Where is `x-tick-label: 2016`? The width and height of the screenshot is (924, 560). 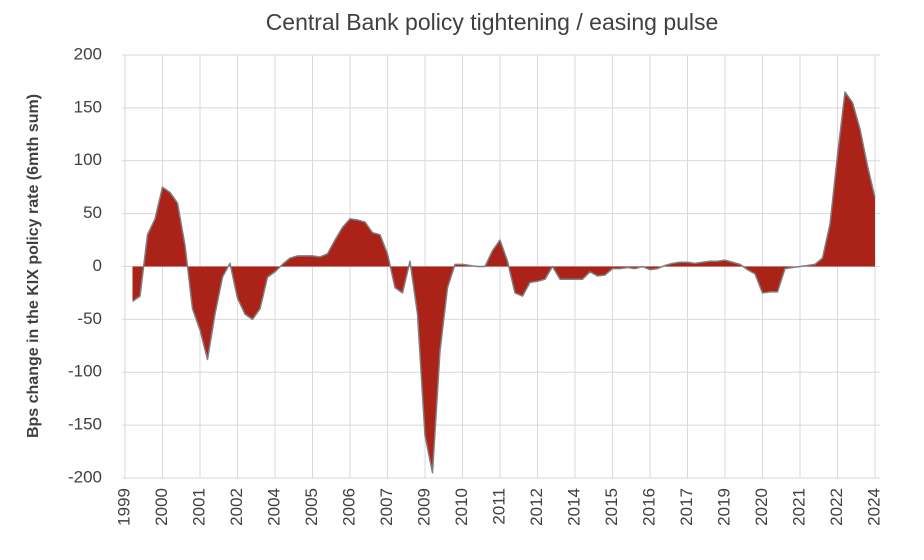 x-tick-label: 2016 is located at coordinates (648, 507).